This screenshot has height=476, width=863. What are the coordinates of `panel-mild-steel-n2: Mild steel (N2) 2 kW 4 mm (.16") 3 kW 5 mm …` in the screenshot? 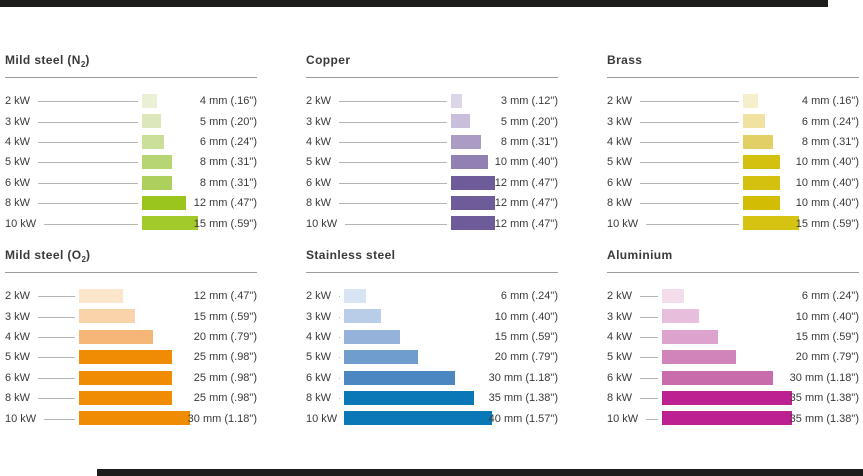 It's located at (131, 143).